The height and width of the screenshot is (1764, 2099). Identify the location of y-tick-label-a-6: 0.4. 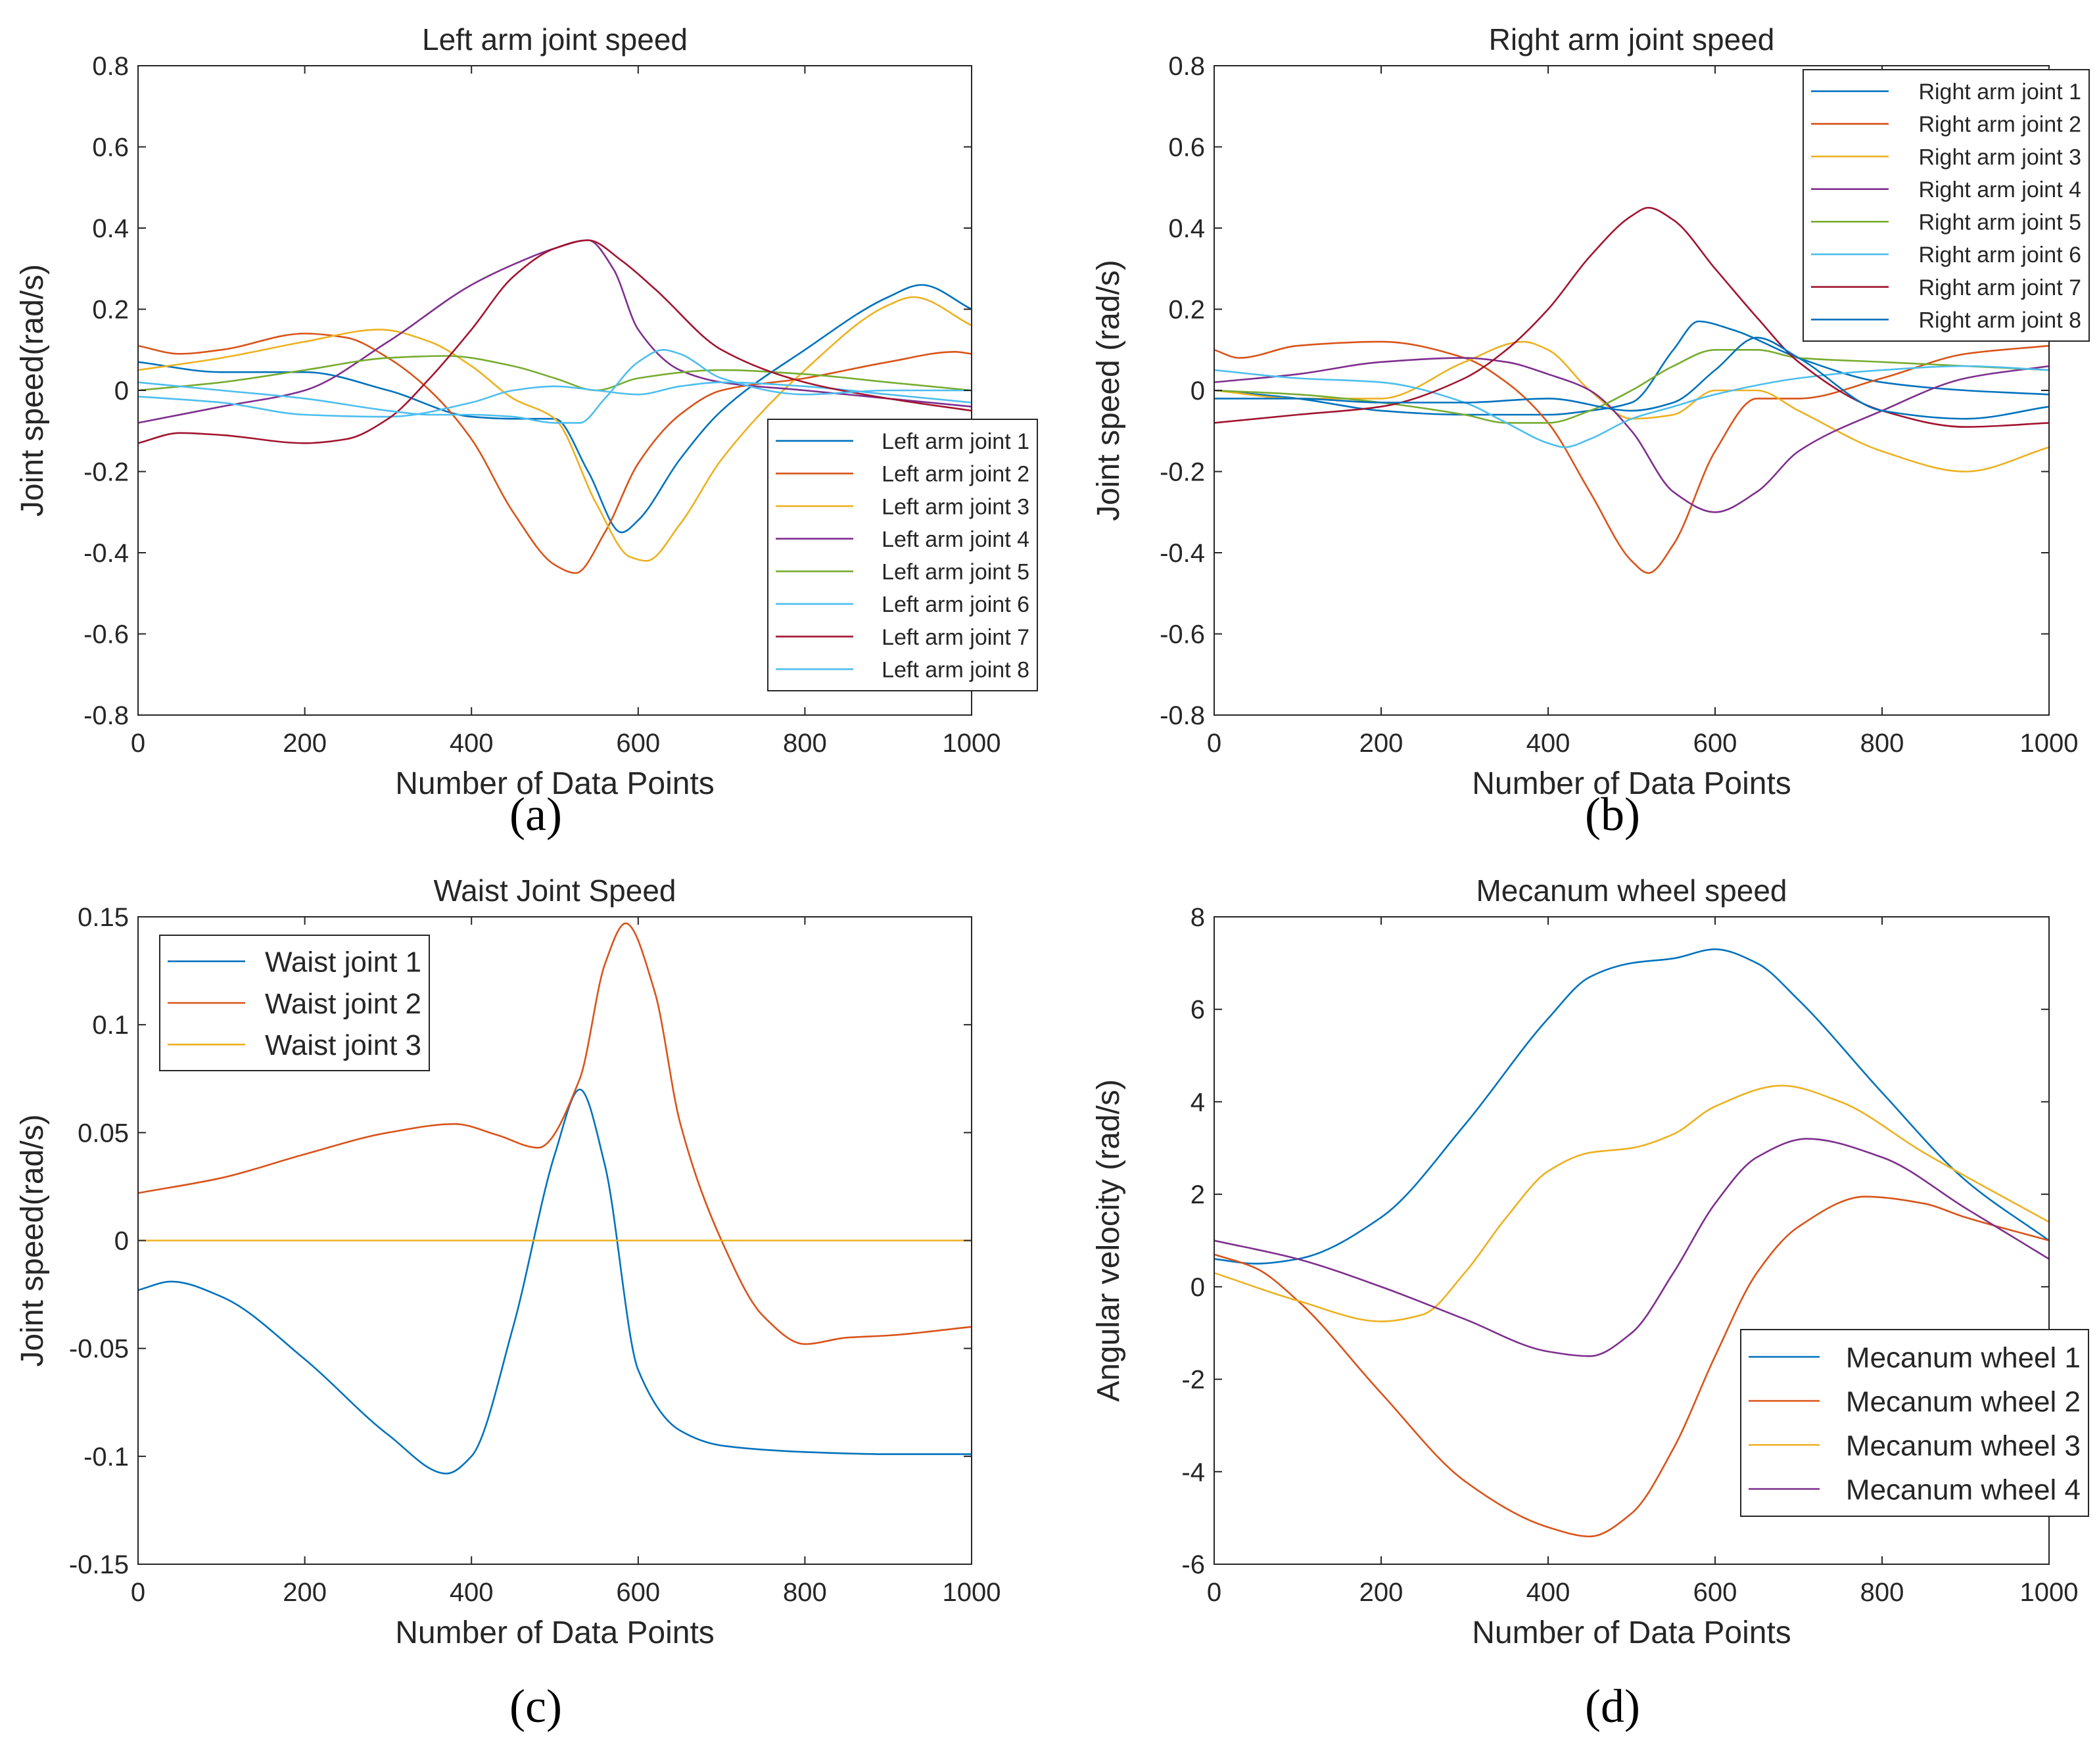
(110, 229).